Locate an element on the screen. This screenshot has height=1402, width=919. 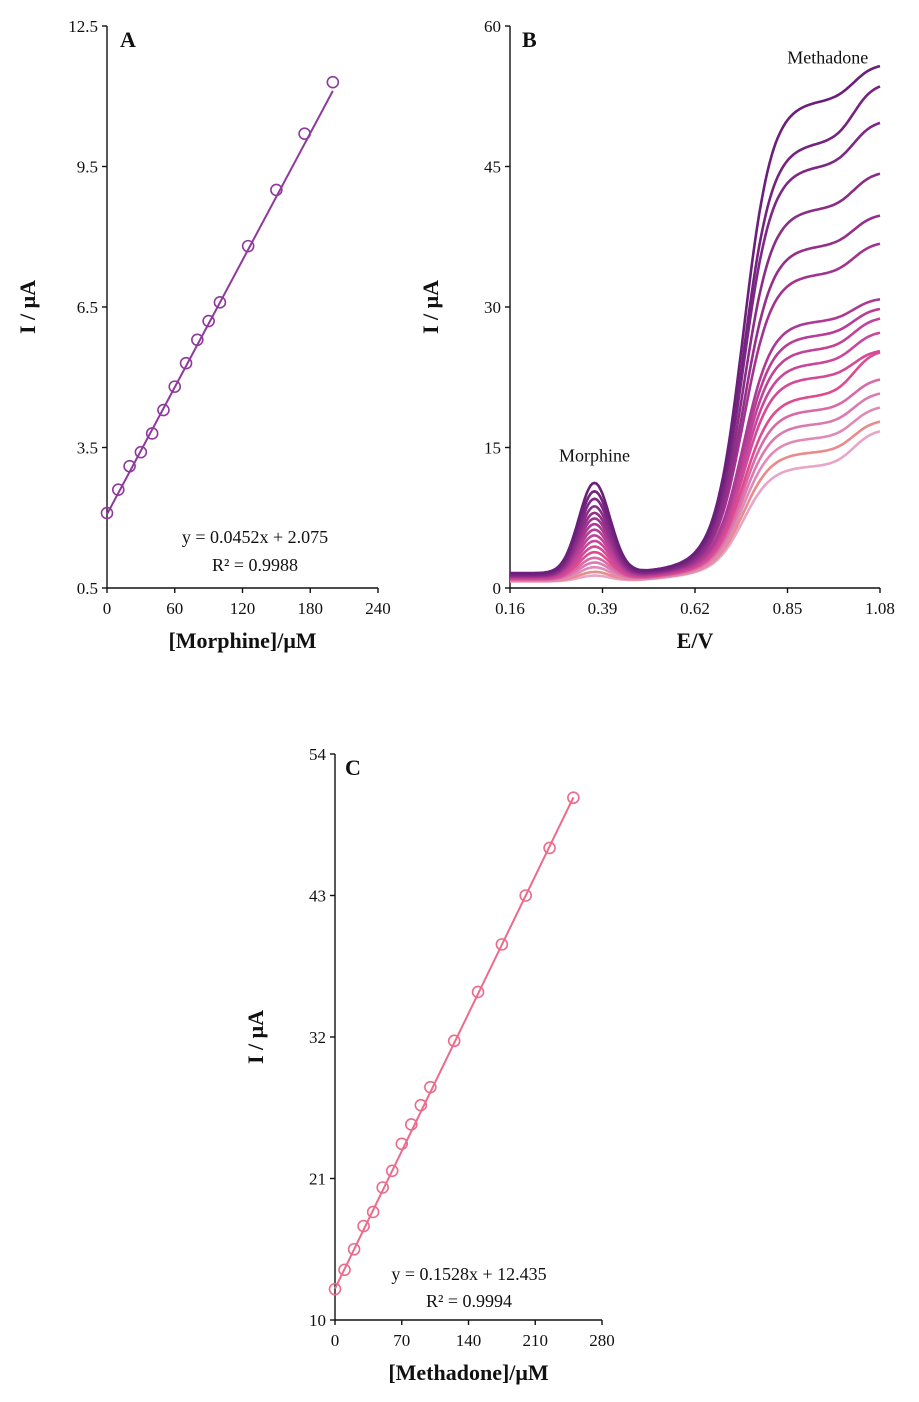
panel-c-r-squared: R² = 0.9994 is located at coordinates (469, 1301).